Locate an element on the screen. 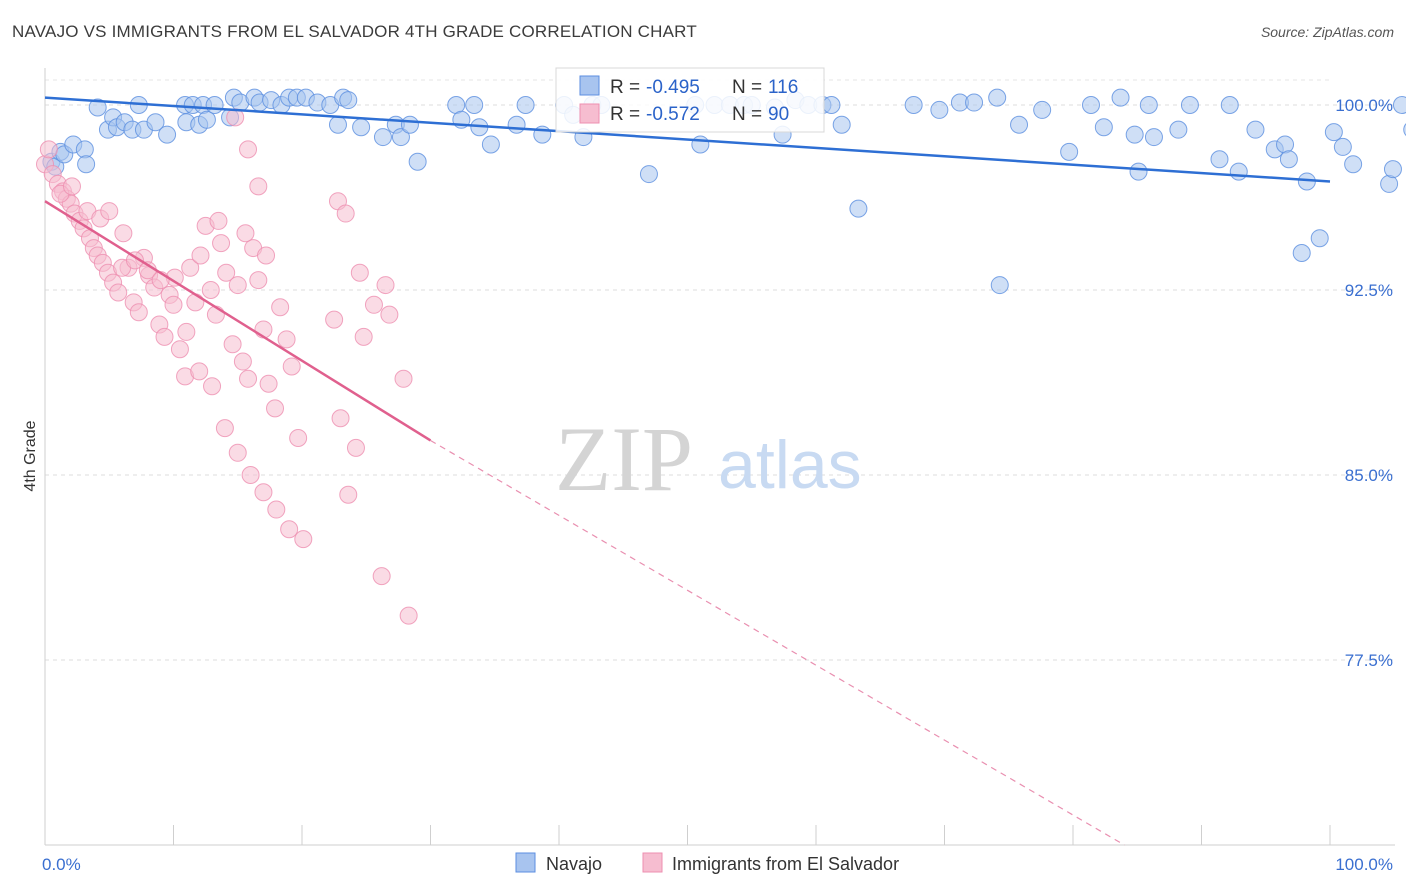 This screenshot has width=1406, height=892. source-label: Source: ZipAtlas.com is located at coordinates (1327, 32).